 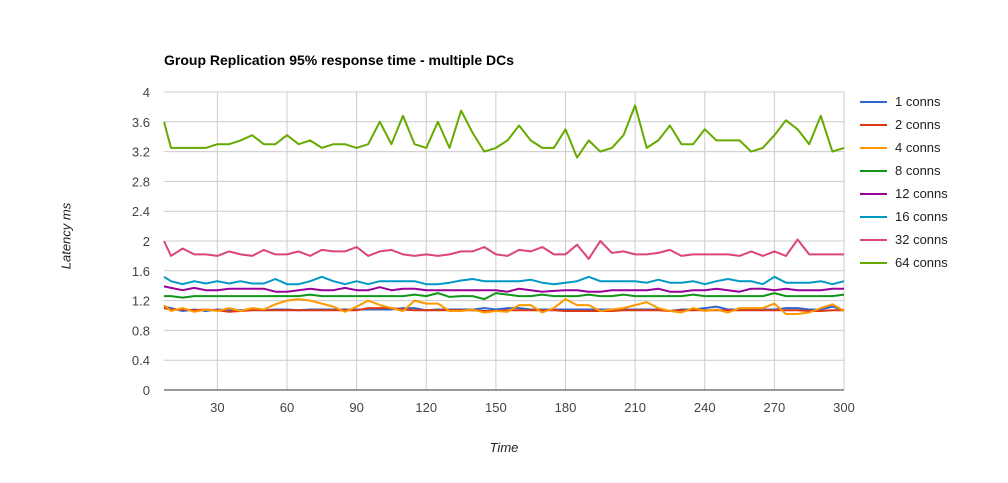 What do you see at coordinates (141, 301) in the screenshot?
I see `y-tick-label: 1.2` at bounding box center [141, 301].